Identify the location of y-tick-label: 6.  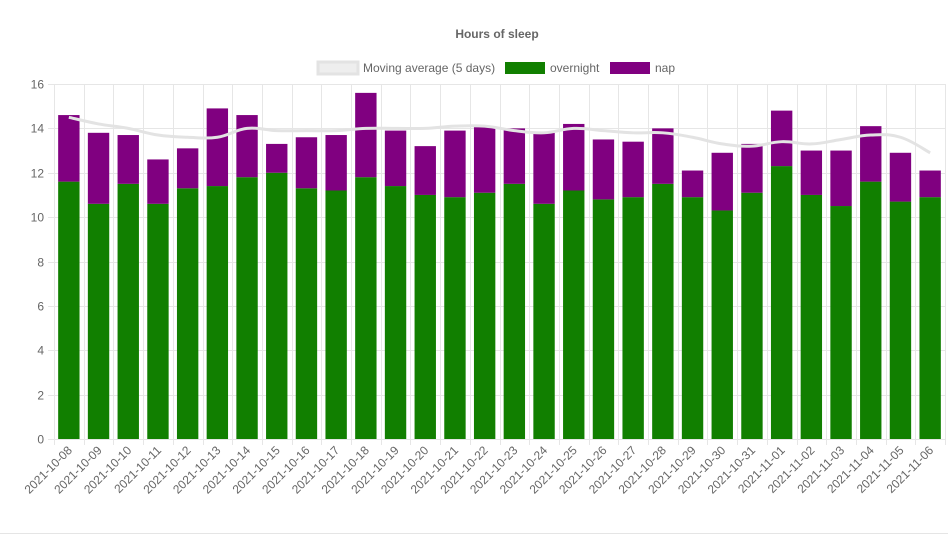
(40, 307).